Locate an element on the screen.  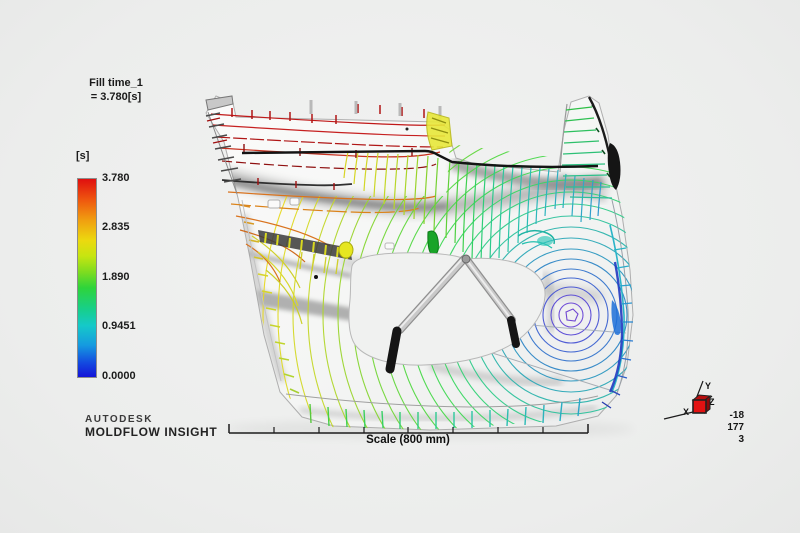
runner-black-end-right is located at coordinates (513, 332).